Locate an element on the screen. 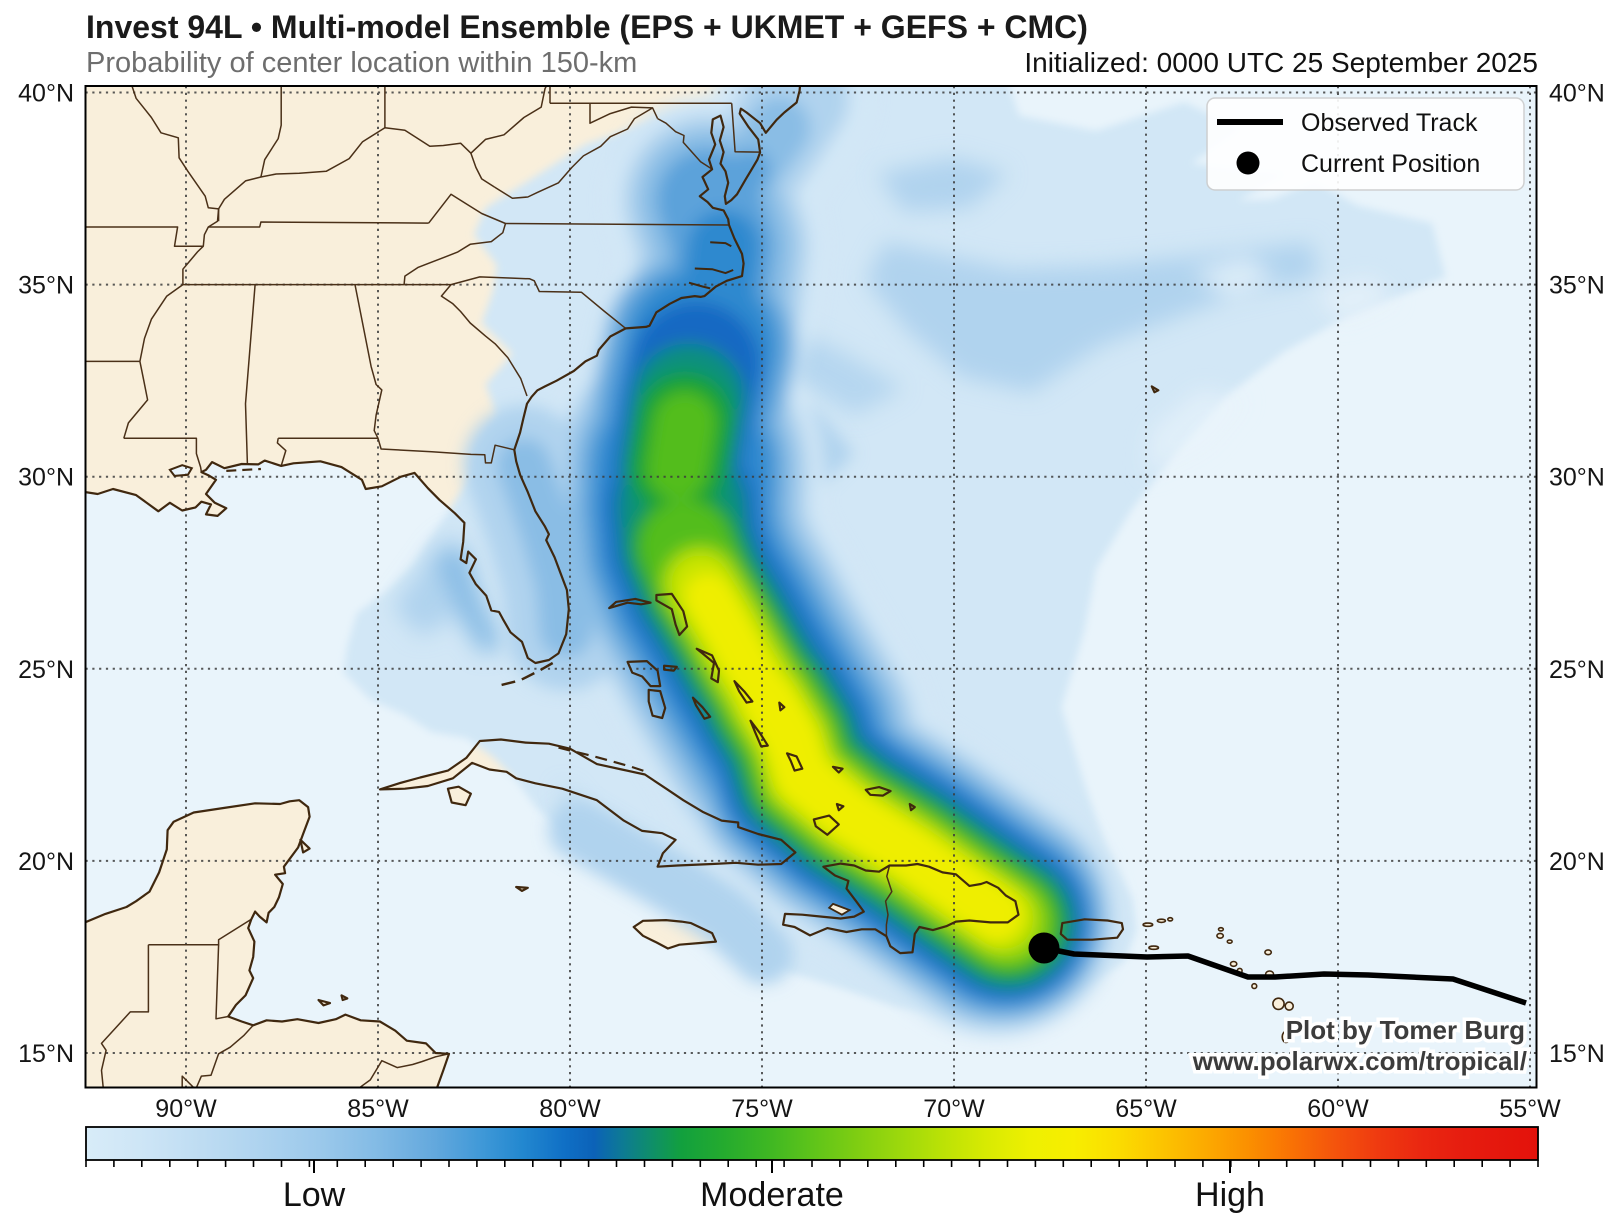 The image size is (1624, 1219). svg-text: Low is located at coordinates (314, 1195).